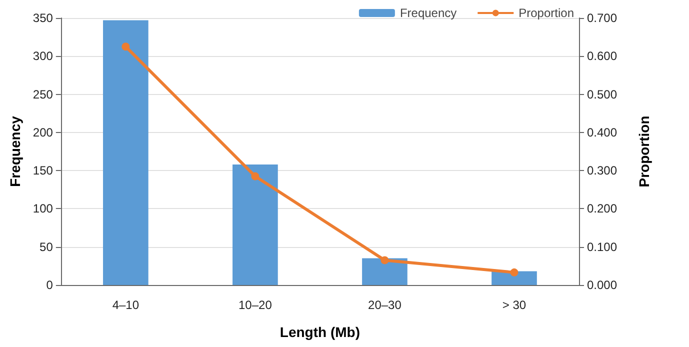  Describe the element at coordinates (602, 132) in the screenshot. I see `y2-tick-label: 0.400` at that location.